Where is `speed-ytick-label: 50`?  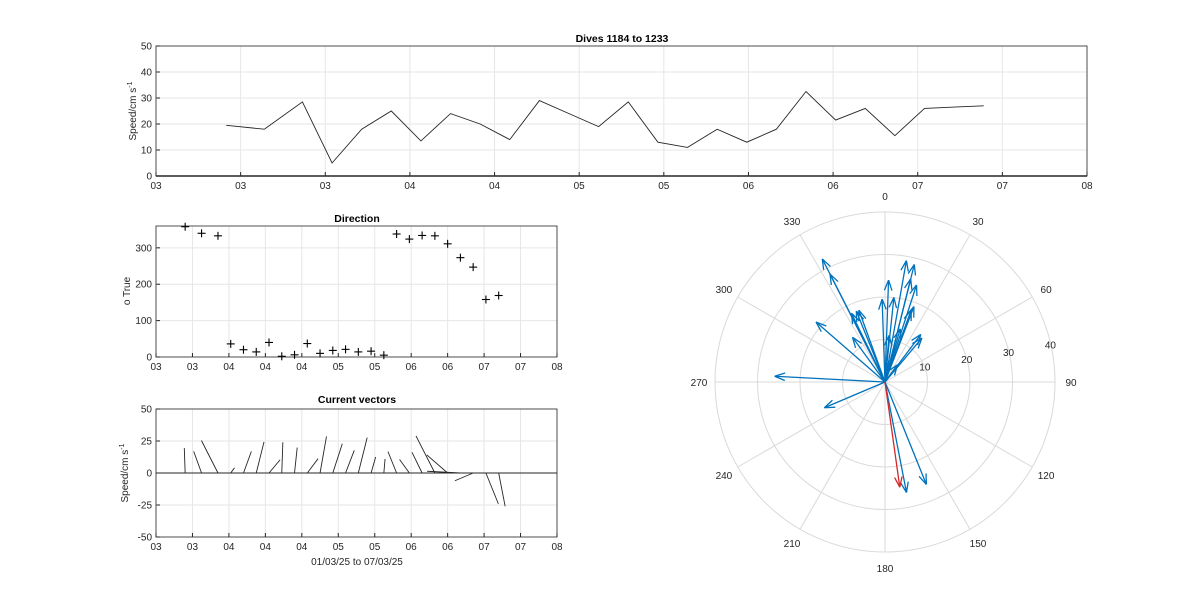 speed-ytick-label: 50 is located at coordinates (147, 47).